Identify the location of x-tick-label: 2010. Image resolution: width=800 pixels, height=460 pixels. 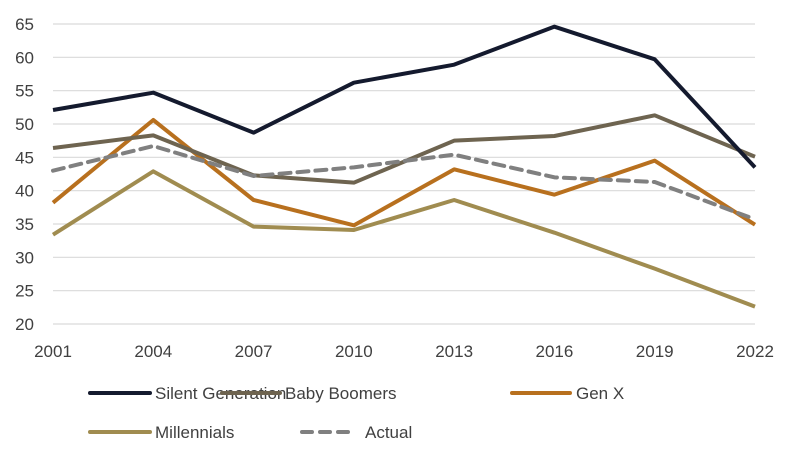
(354, 351).